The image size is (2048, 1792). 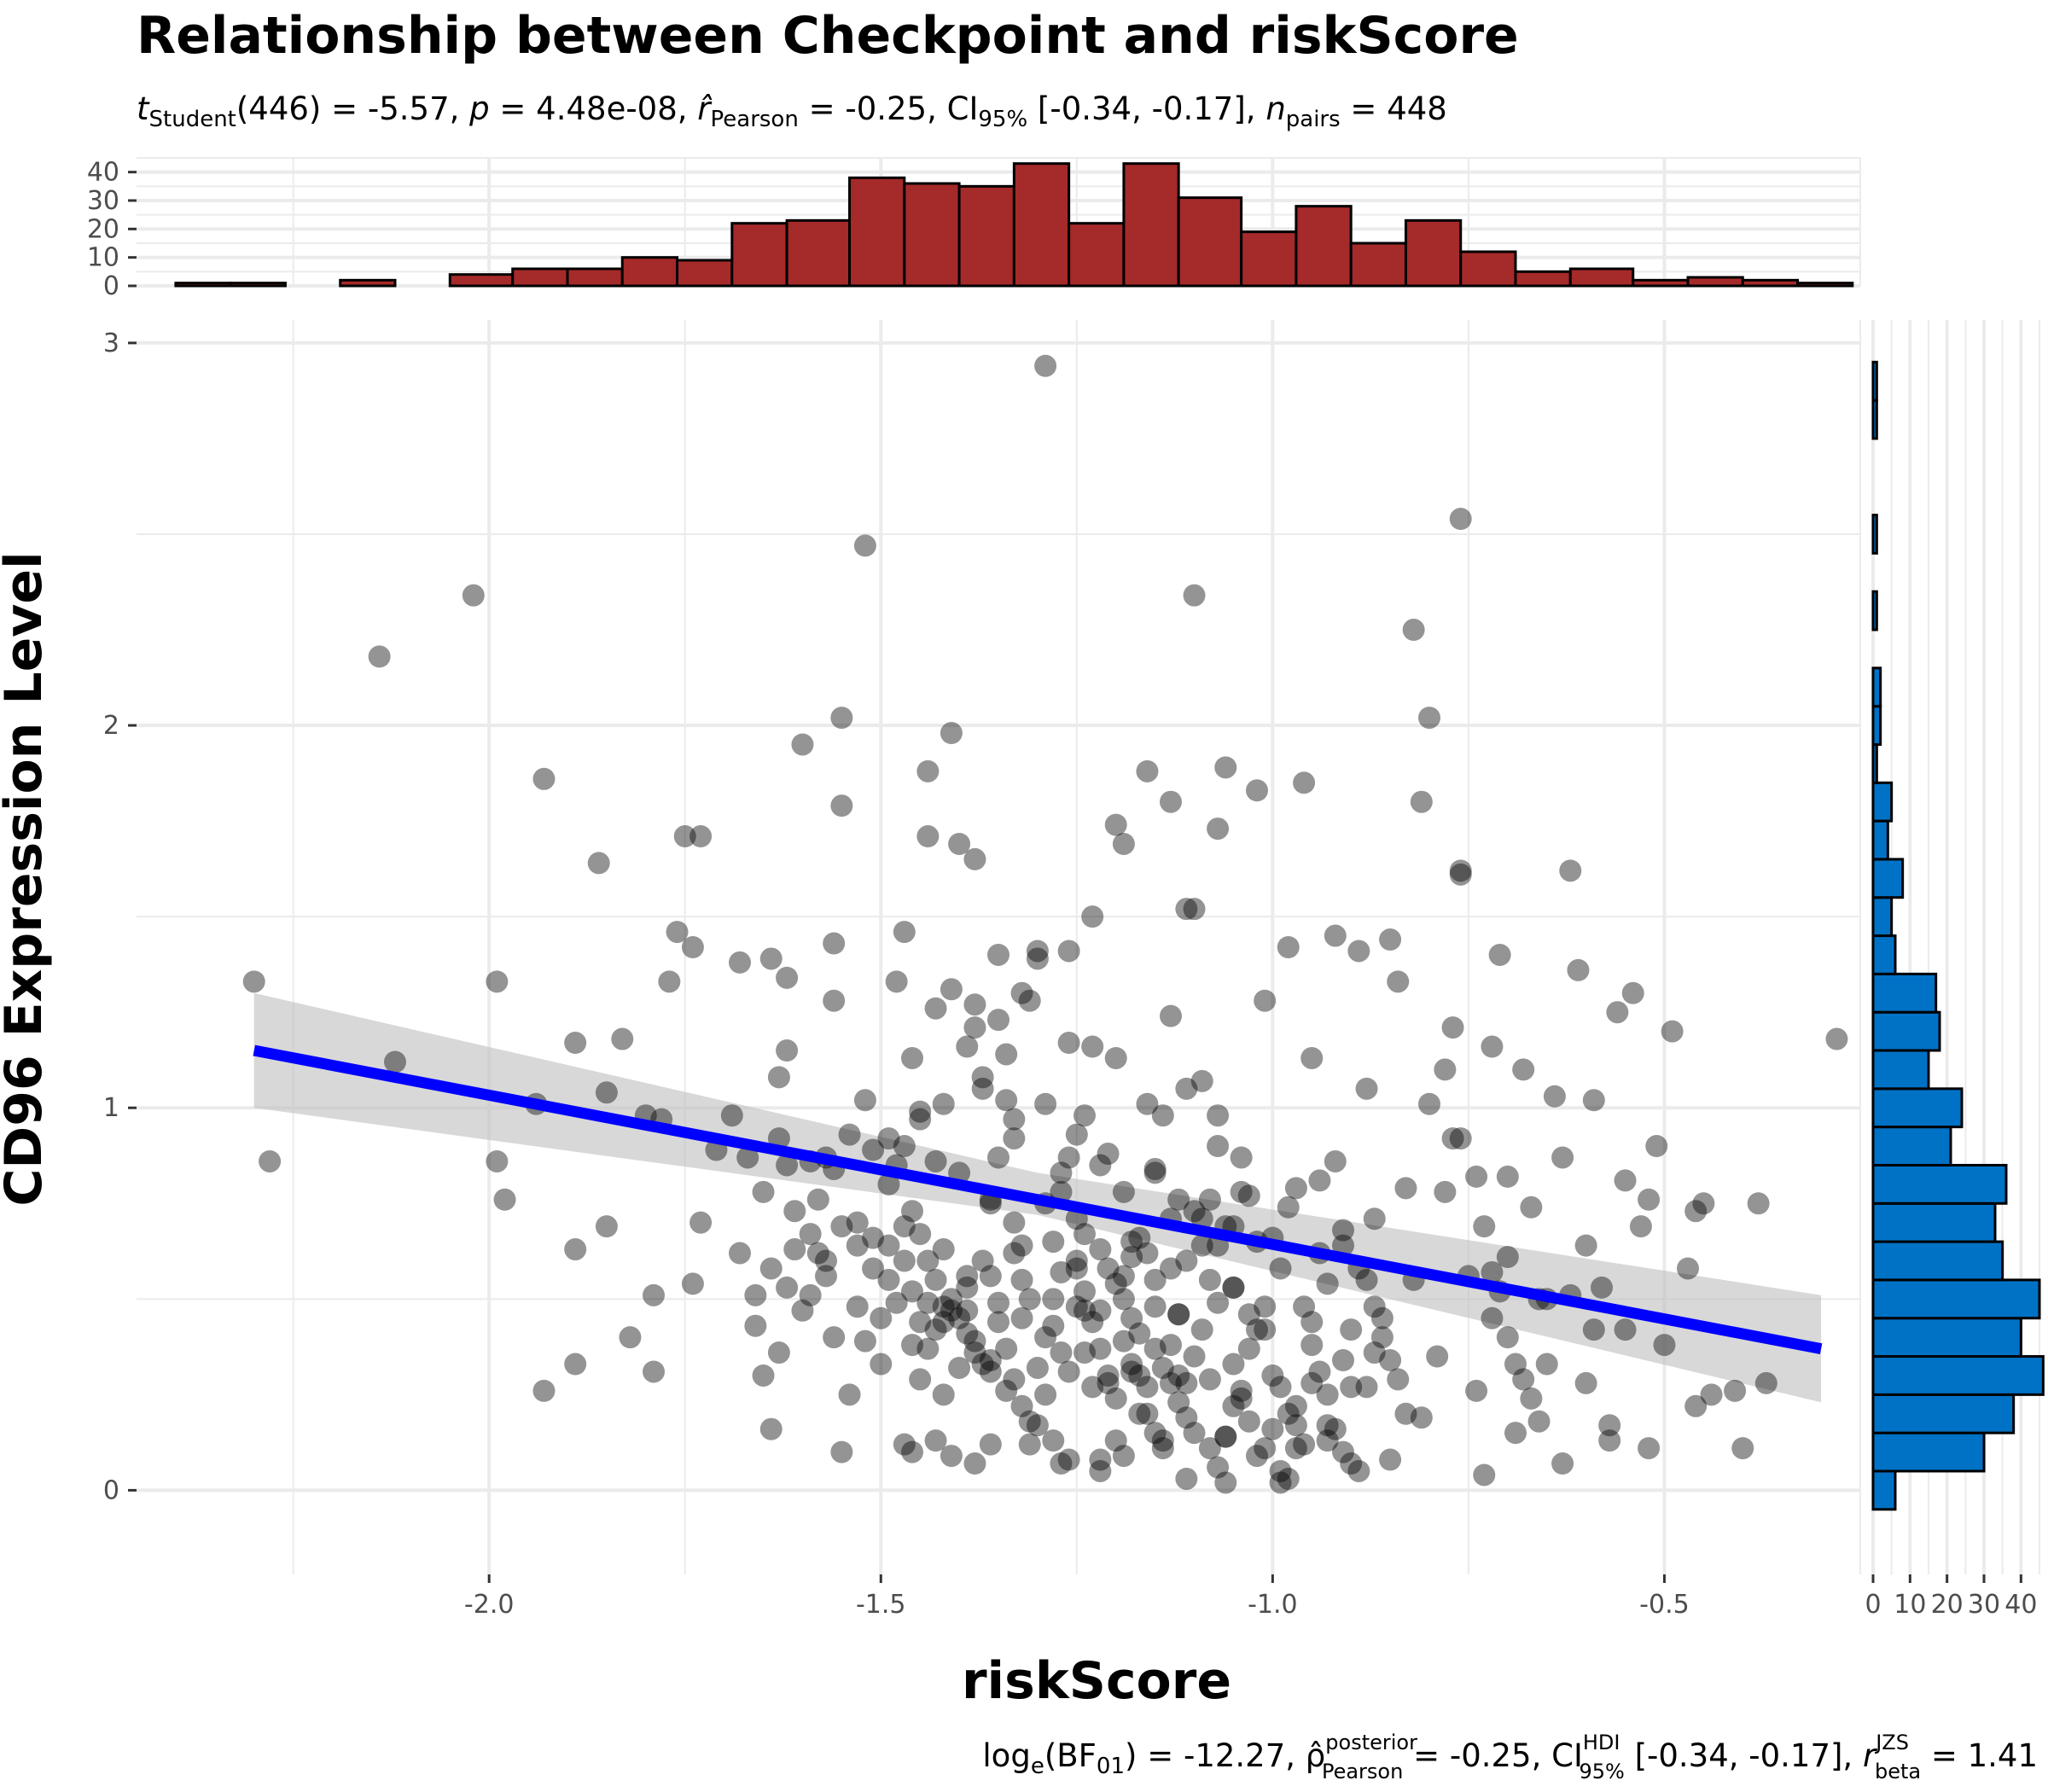 What do you see at coordinates (1493, 1755) in the screenshot?
I see `caption-rho-text: = -0.25, CI` at bounding box center [1493, 1755].